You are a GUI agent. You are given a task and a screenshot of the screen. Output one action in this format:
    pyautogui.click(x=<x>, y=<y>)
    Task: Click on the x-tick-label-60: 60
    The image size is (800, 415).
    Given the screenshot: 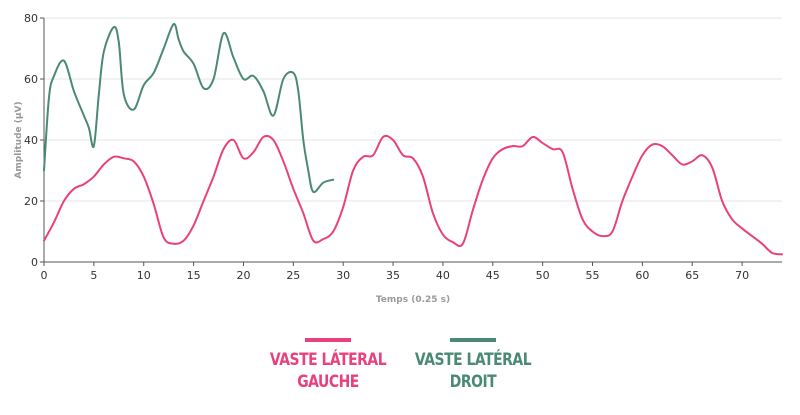 What is the action you would take?
    pyautogui.click(x=642, y=275)
    